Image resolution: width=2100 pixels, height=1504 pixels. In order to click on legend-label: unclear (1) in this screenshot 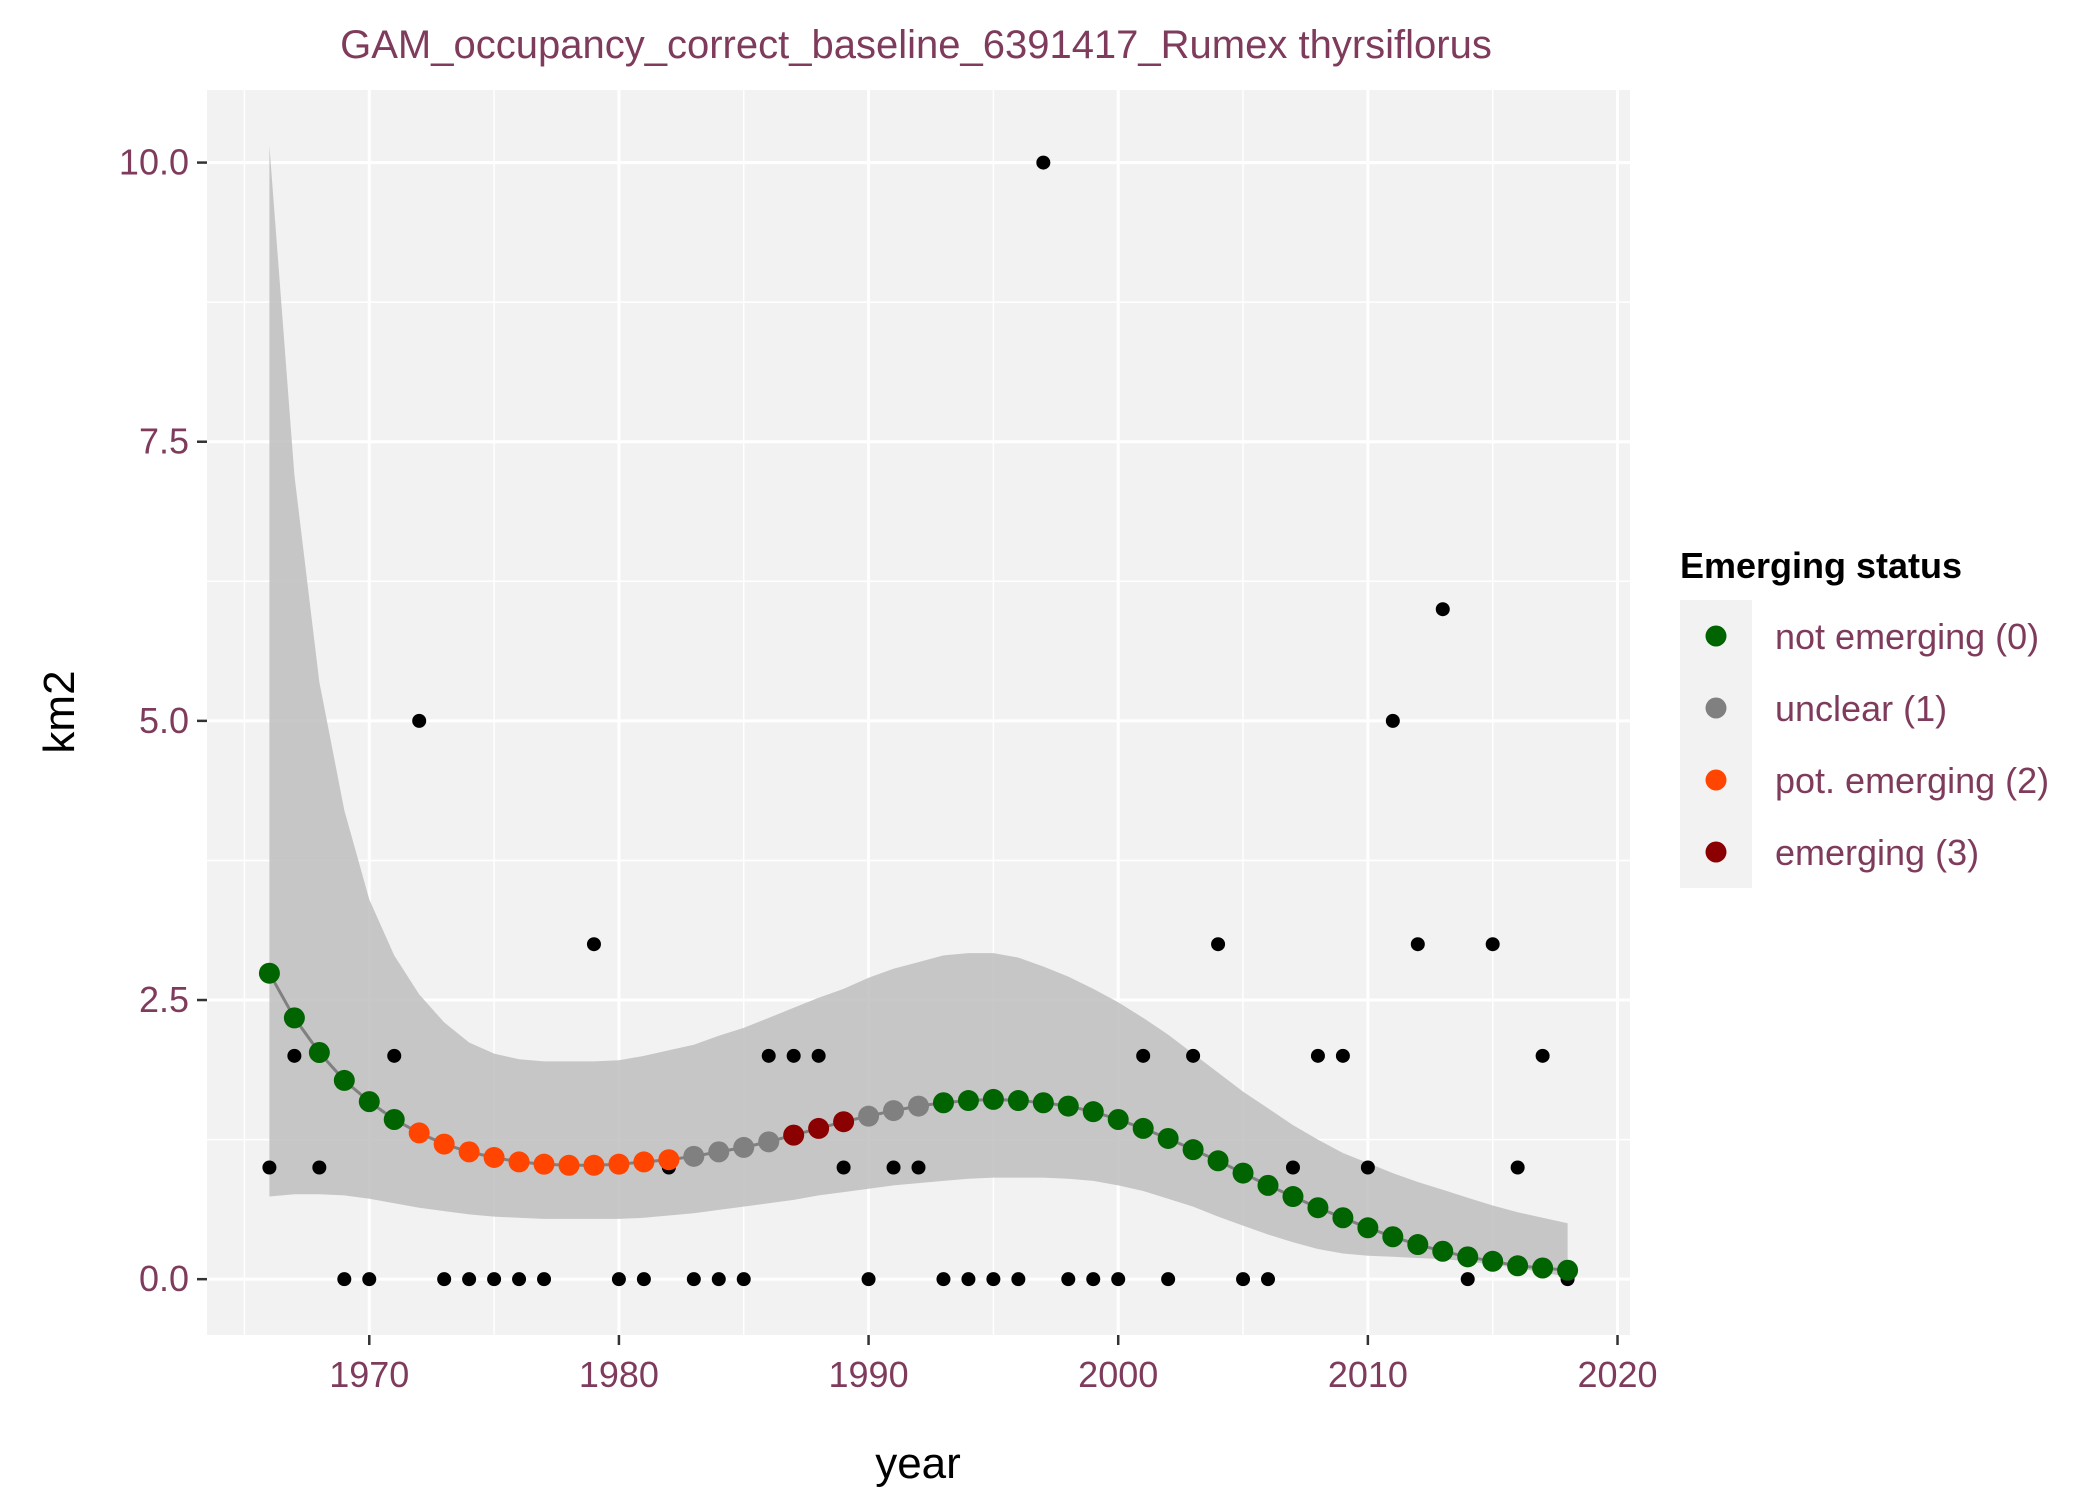, I will do `click(1861, 708)`.